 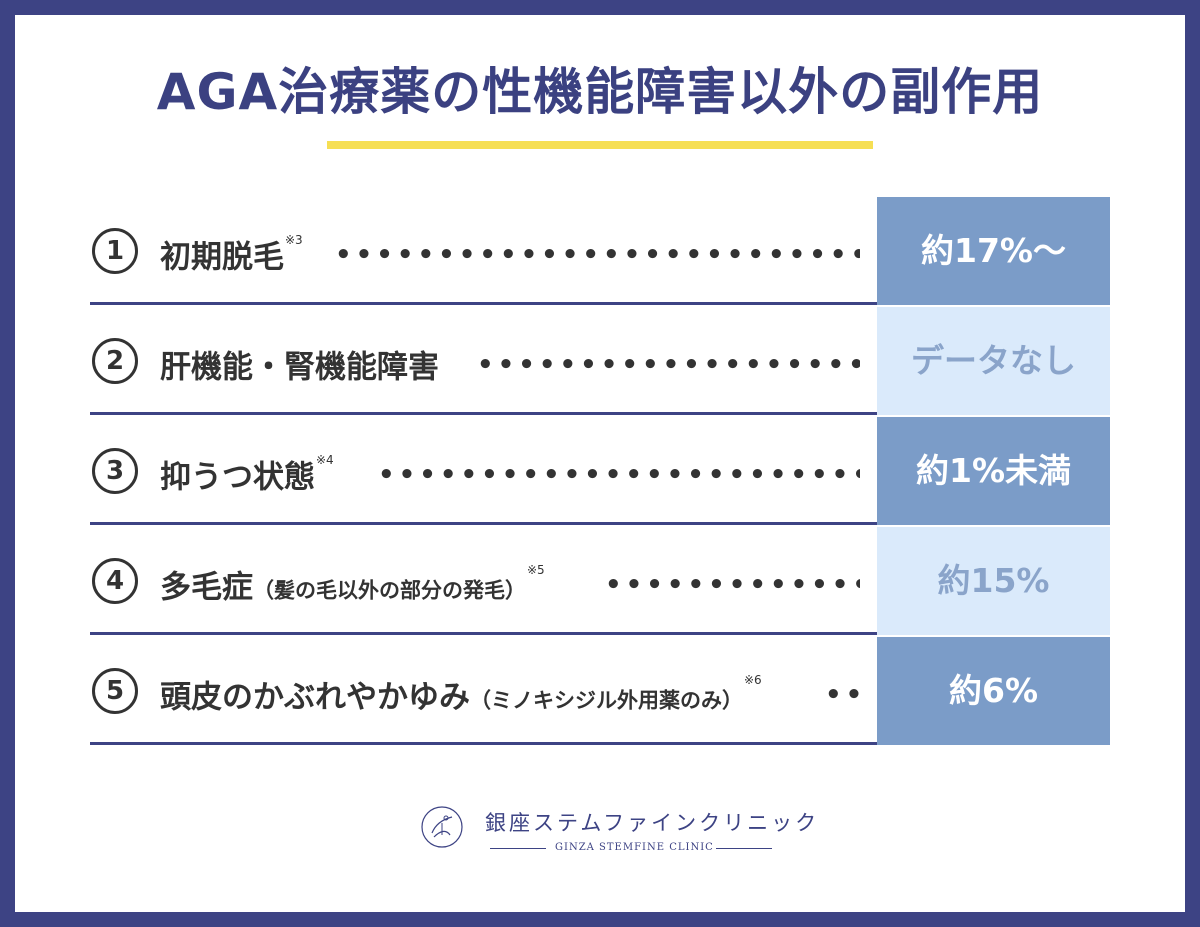 I want to click on incidence-value: 約15%, so click(x=993, y=581).